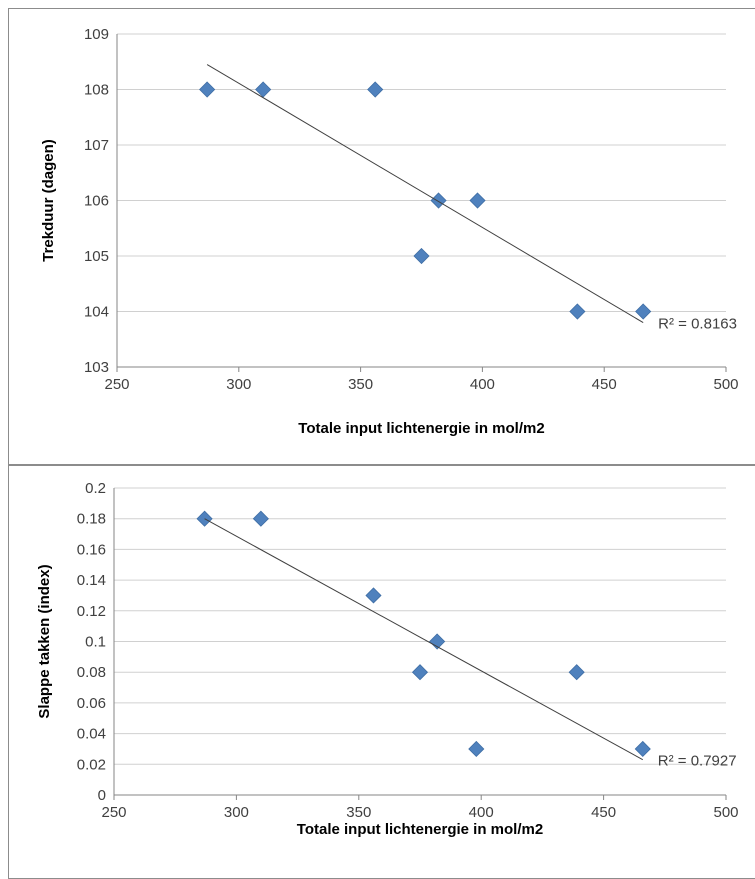 The height and width of the screenshot is (879, 755). What do you see at coordinates (91, 519) in the screenshot?
I see `y-tick-label: 0.18` at bounding box center [91, 519].